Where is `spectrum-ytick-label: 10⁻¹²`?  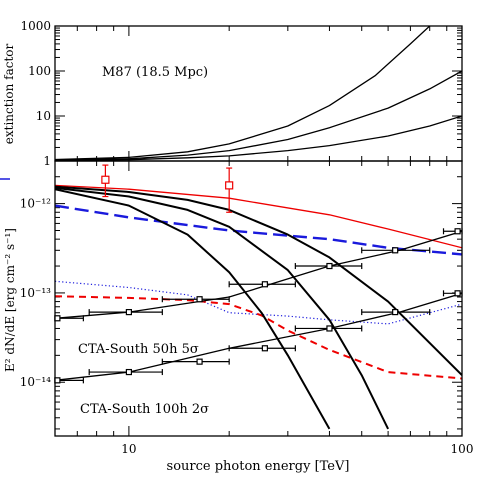
spectrum-ytick-label: 10⁻¹² is located at coordinates (35, 204).